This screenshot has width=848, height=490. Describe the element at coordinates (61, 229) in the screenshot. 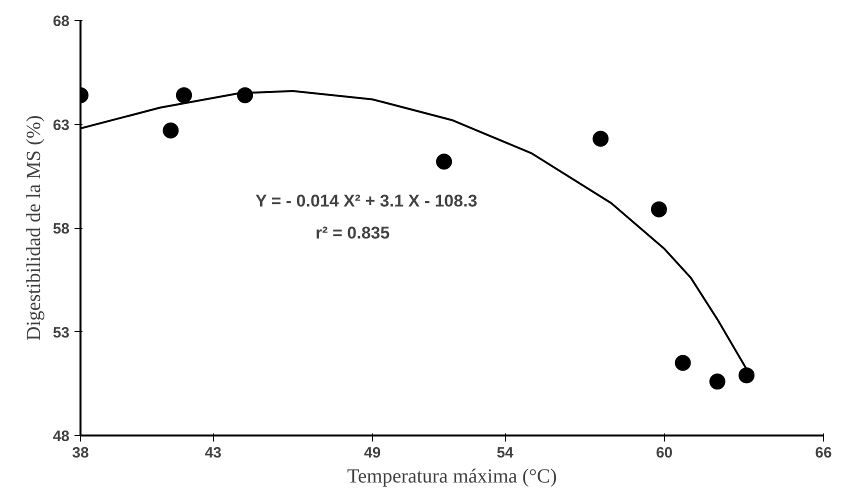

I see `y-tick-label: 58` at that location.